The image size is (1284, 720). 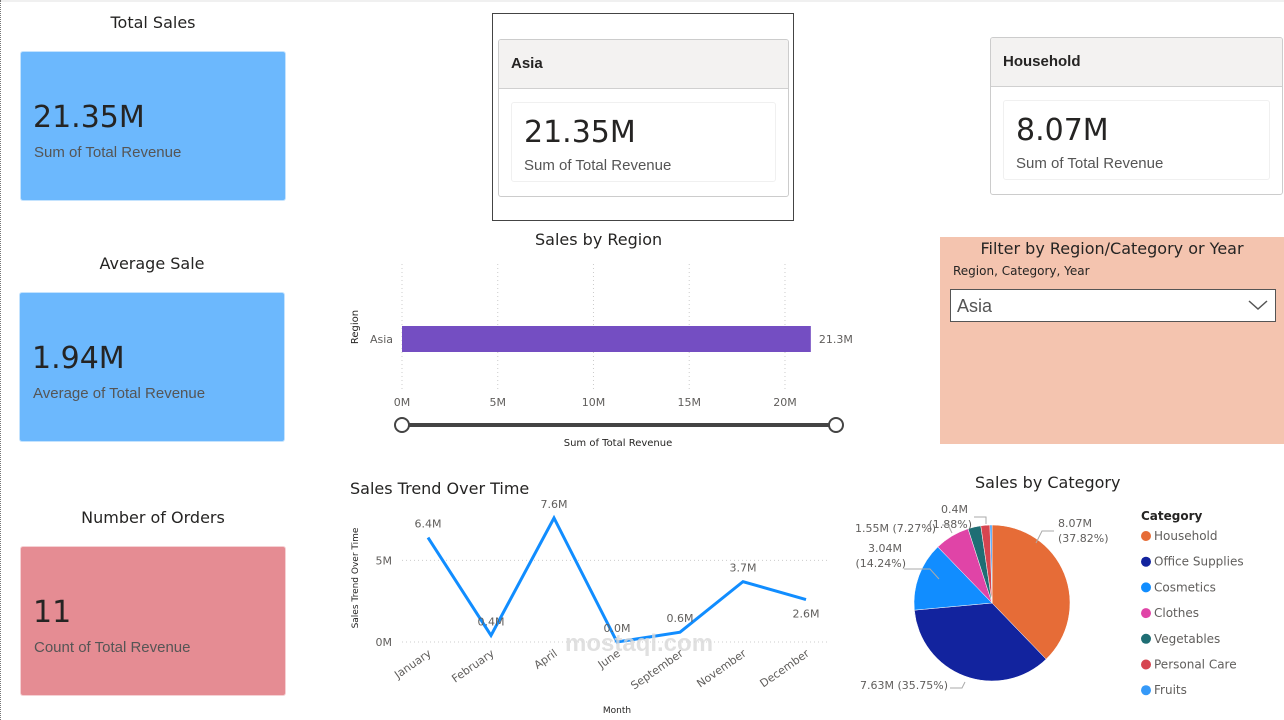 I want to click on y-category-label: Asia, so click(x=381, y=339).